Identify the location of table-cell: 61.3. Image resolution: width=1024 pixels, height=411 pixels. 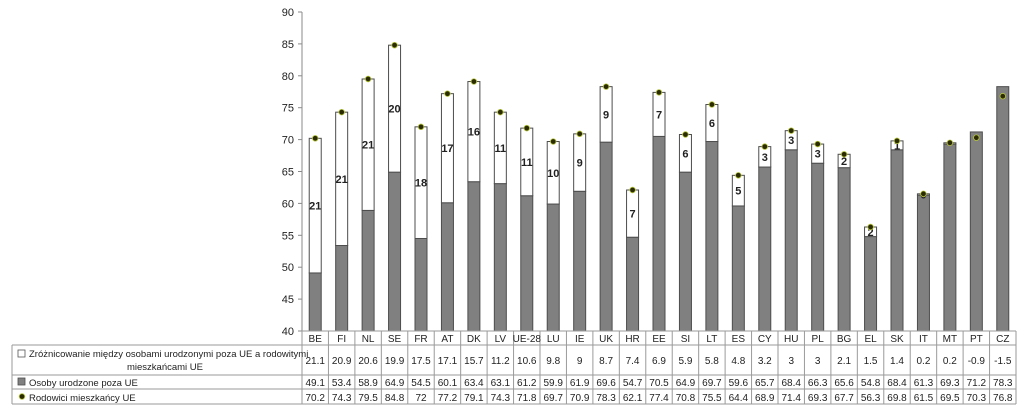
(924, 383).